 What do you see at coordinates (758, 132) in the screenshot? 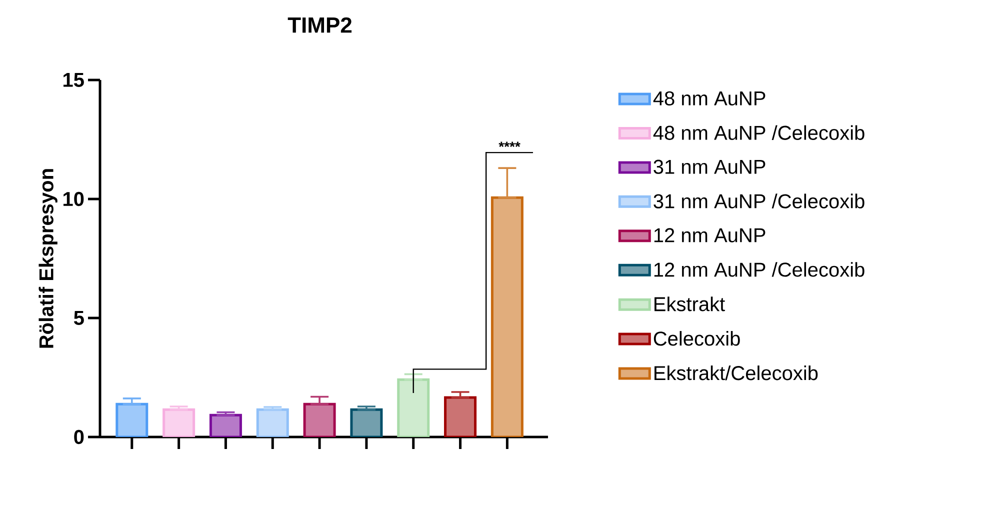
I see `legend-label: 48 nm AuNP /Celecoxib` at bounding box center [758, 132].